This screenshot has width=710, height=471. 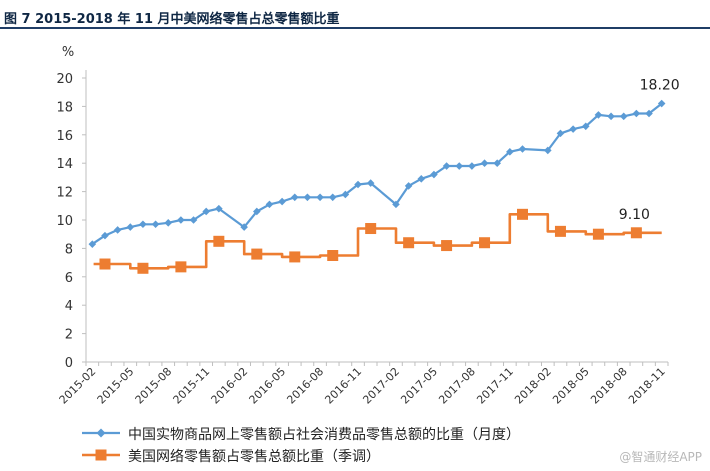 I want to click on y-tick-label: 6, so click(x=69, y=278).